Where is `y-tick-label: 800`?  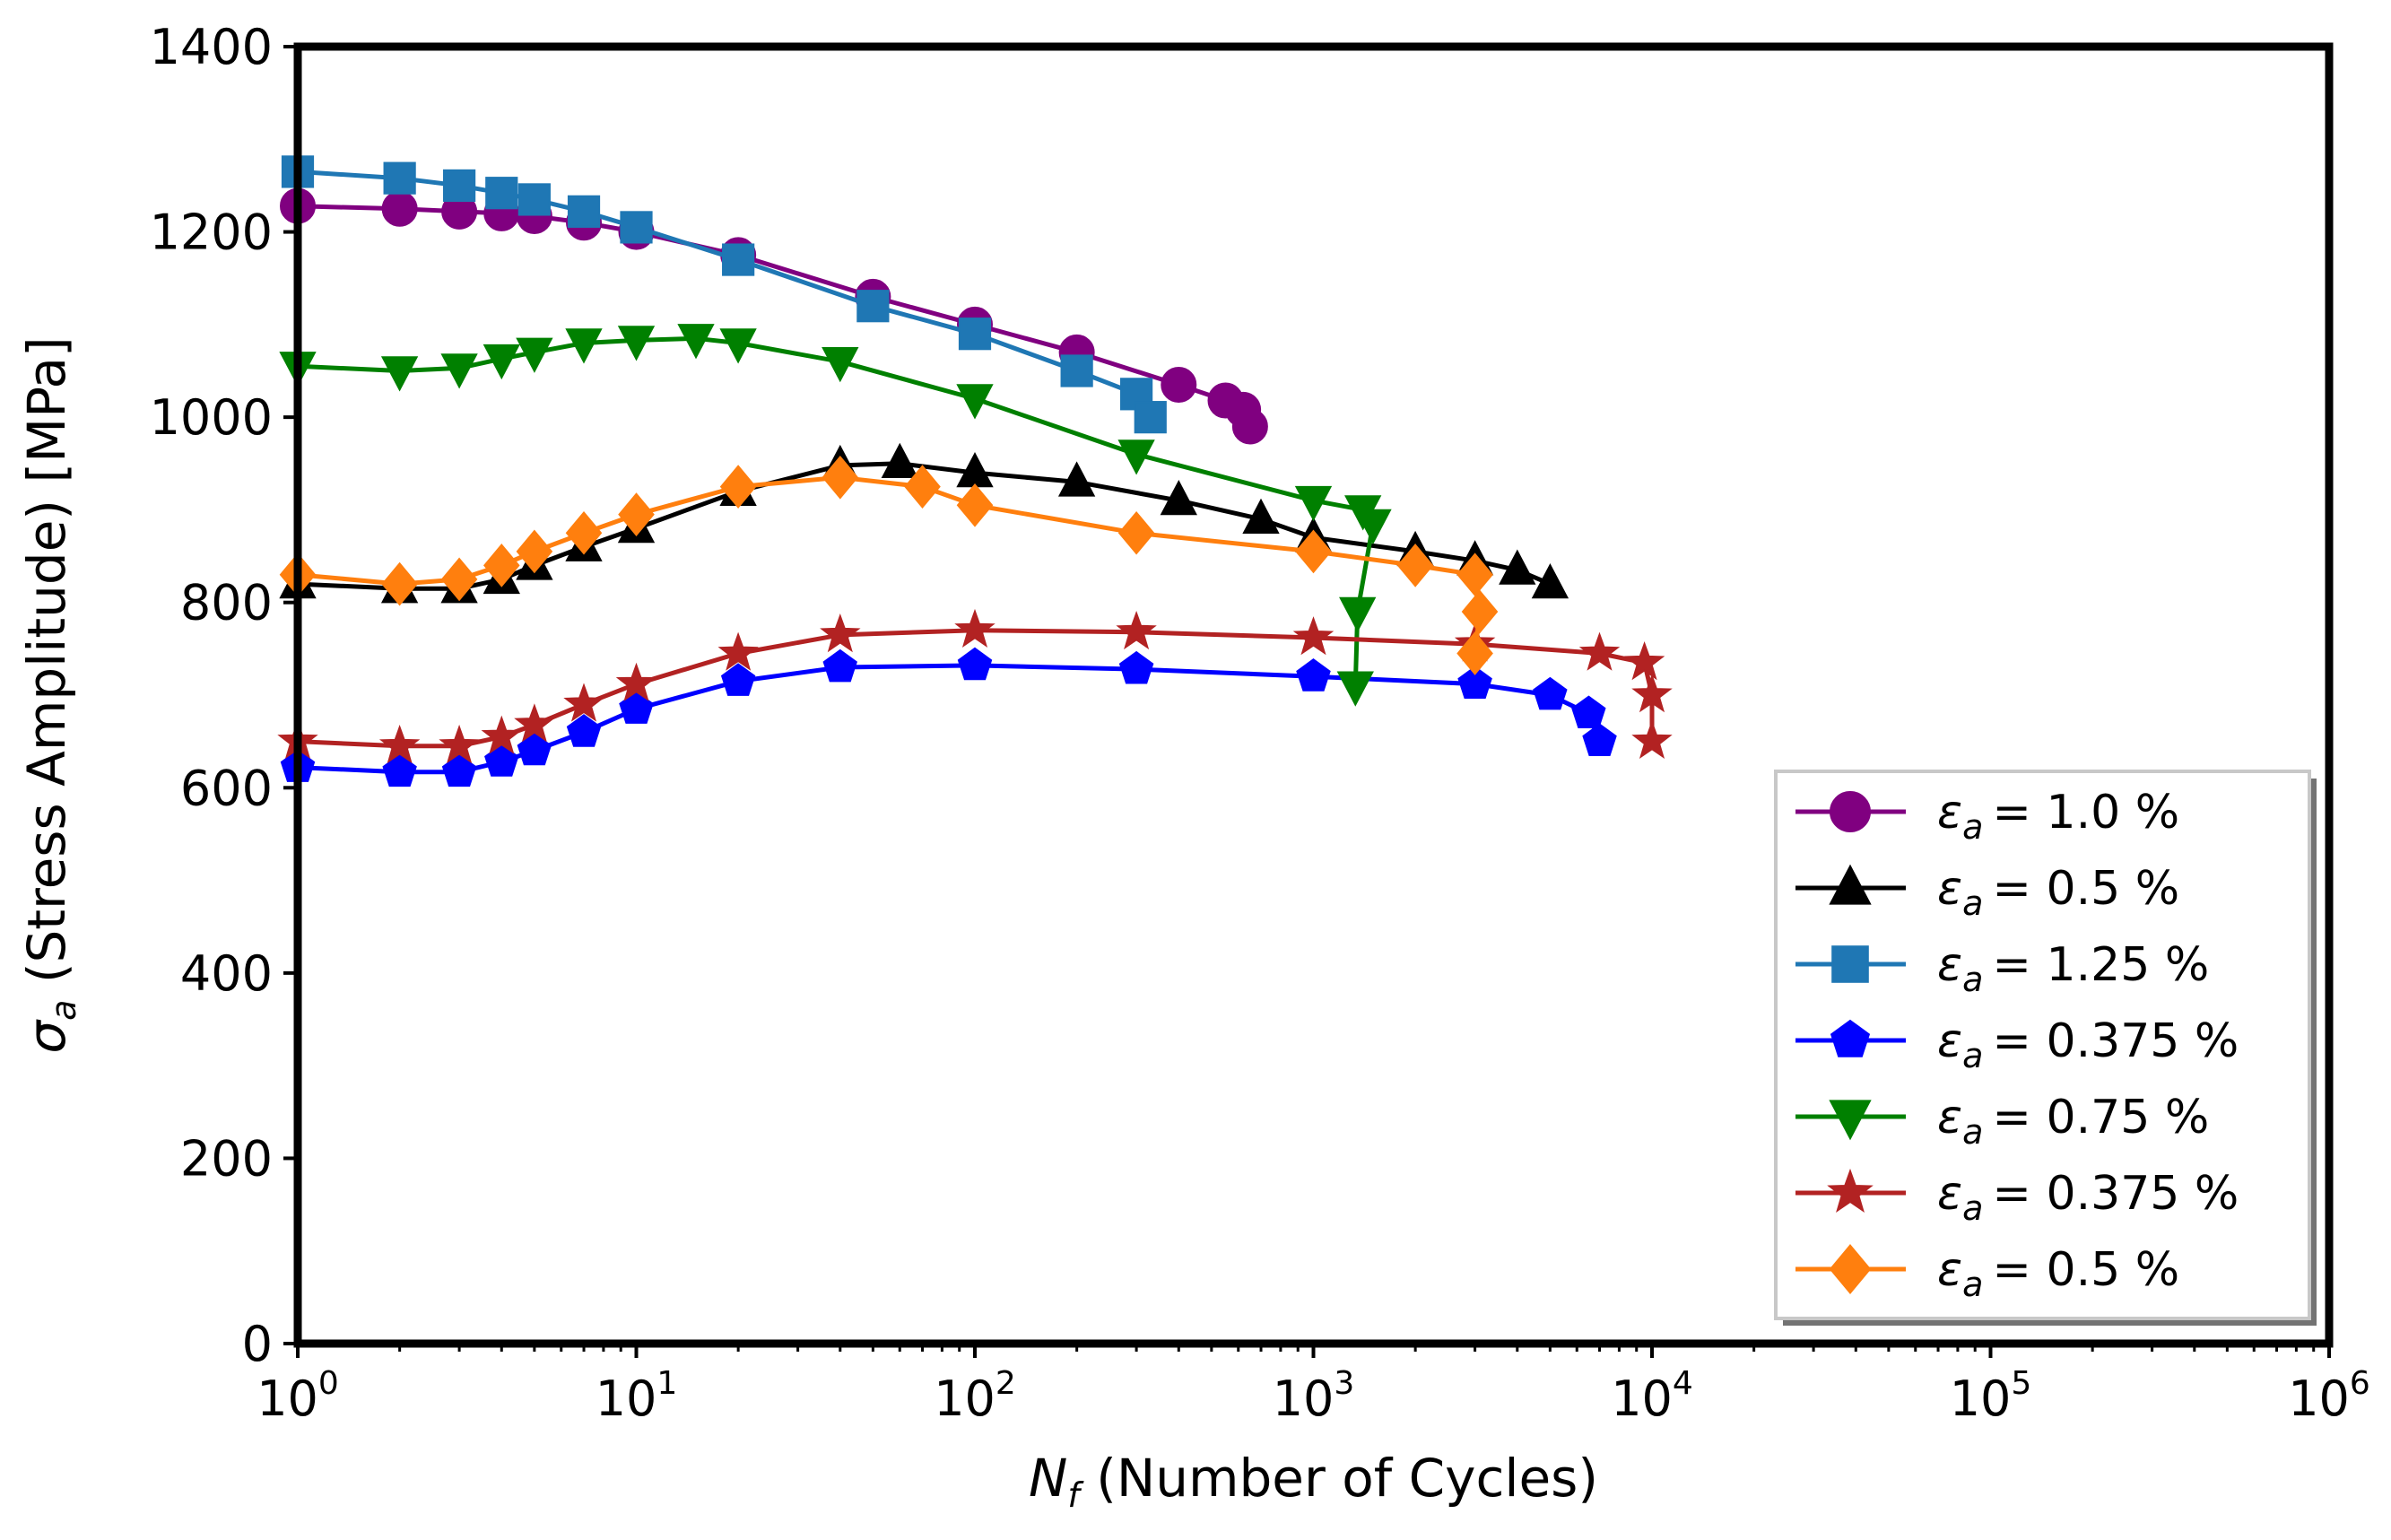
y-tick-label: 800 is located at coordinates (227, 603).